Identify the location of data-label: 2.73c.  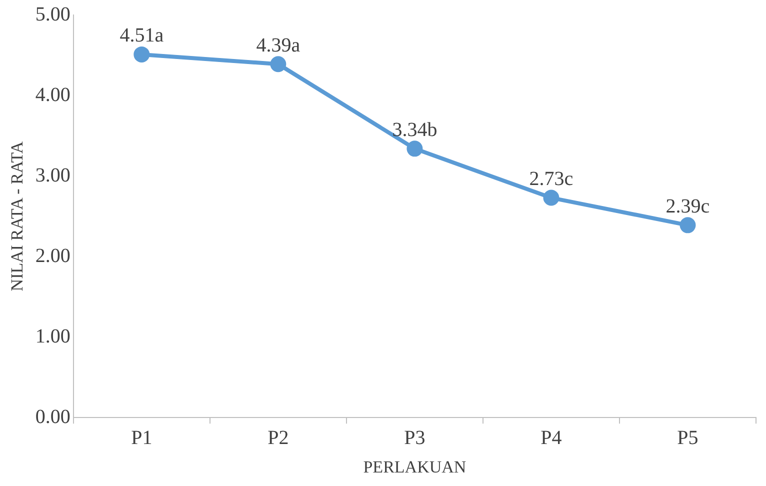
(551, 179).